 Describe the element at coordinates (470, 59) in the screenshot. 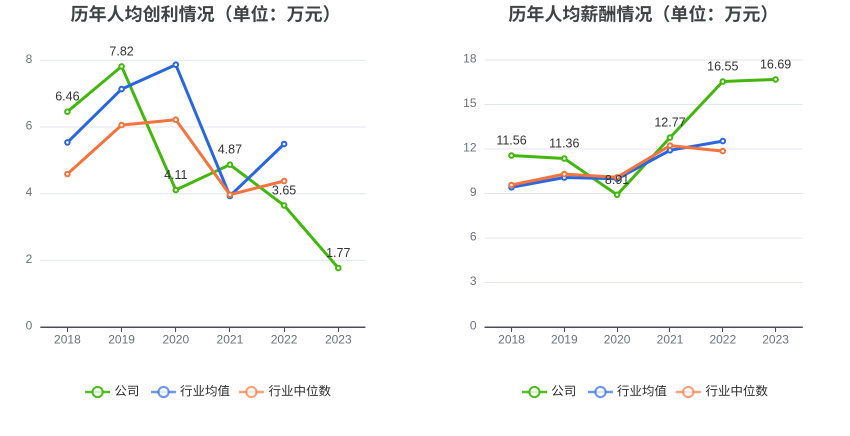

I see `svg-text: 18` at that location.